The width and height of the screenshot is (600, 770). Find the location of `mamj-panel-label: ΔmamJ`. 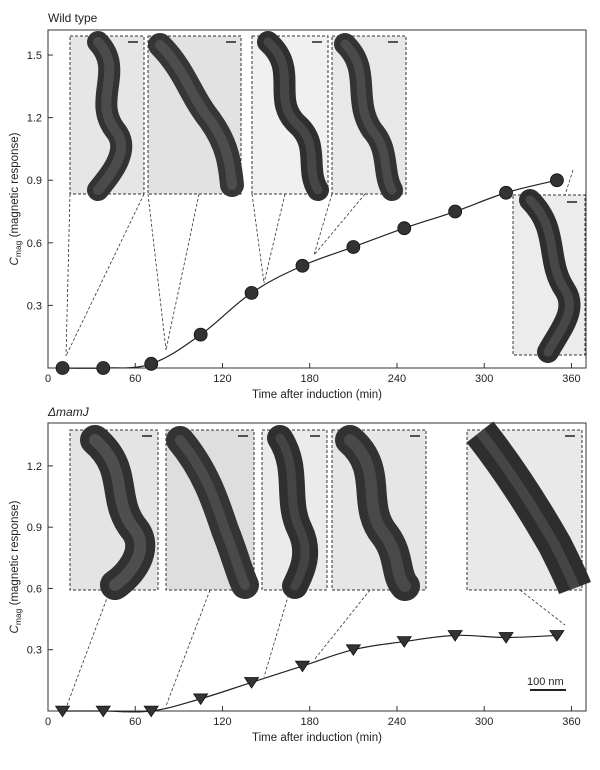

mamj-panel-label: ΔmamJ is located at coordinates (68, 412).